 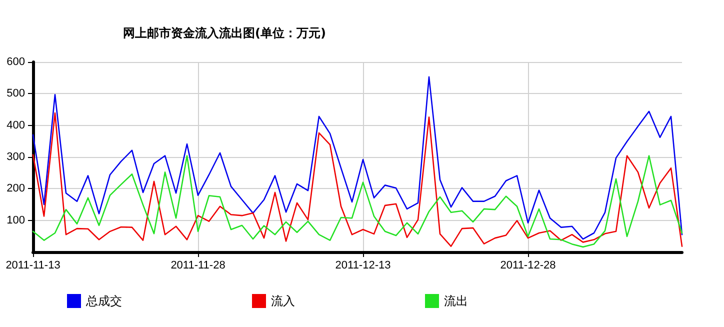 What do you see at coordinates (363, 266) in the screenshot?
I see `x-tick-label: 2011-12-13` at bounding box center [363, 266].